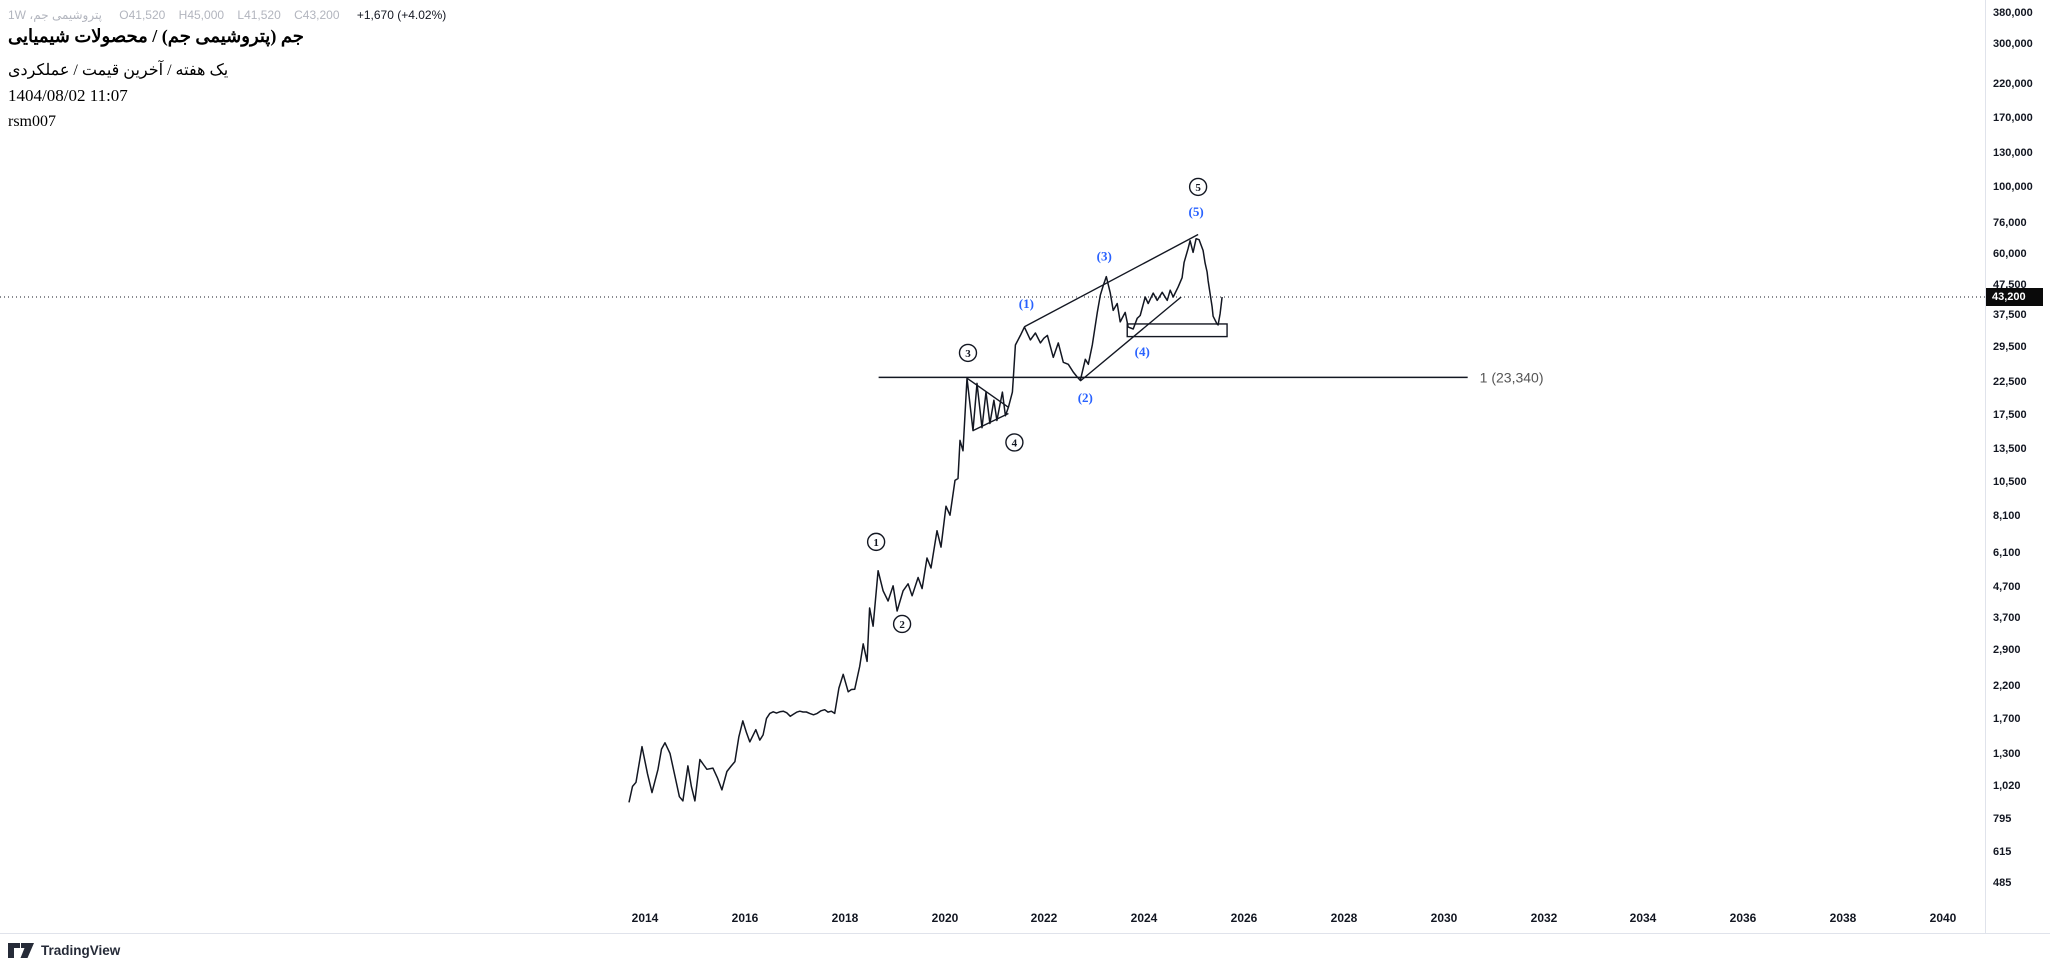 This screenshot has height=966, width=2050. What do you see at coordinates (2010, 254) in the screenshot?
I see `price-tick-label: 60,000` at bounding box center [2010, 254].